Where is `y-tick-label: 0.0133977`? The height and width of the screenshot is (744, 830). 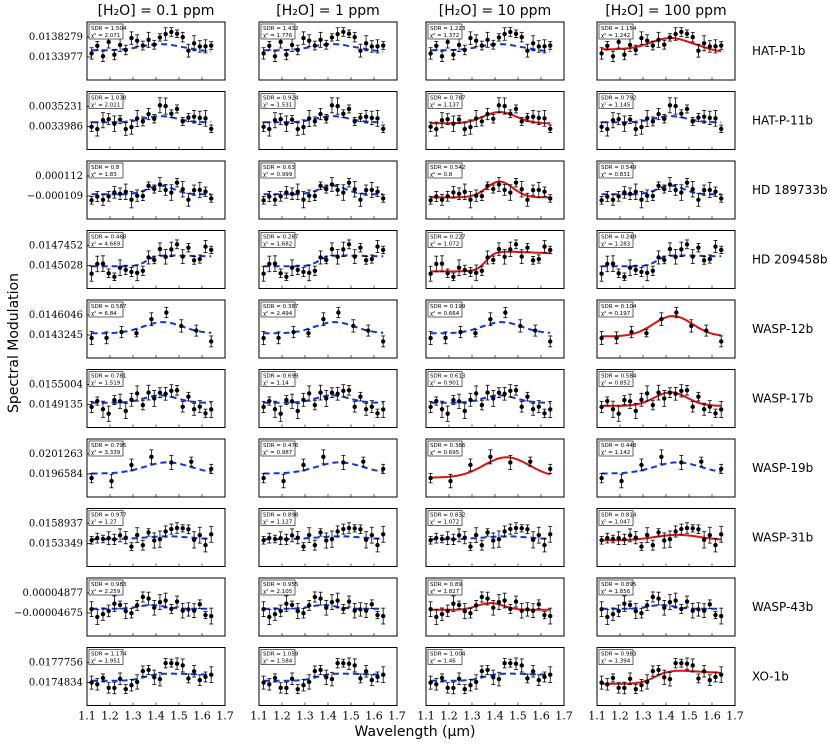
y-tick-label: 0.0133977 is located at coordinates (56, 57).